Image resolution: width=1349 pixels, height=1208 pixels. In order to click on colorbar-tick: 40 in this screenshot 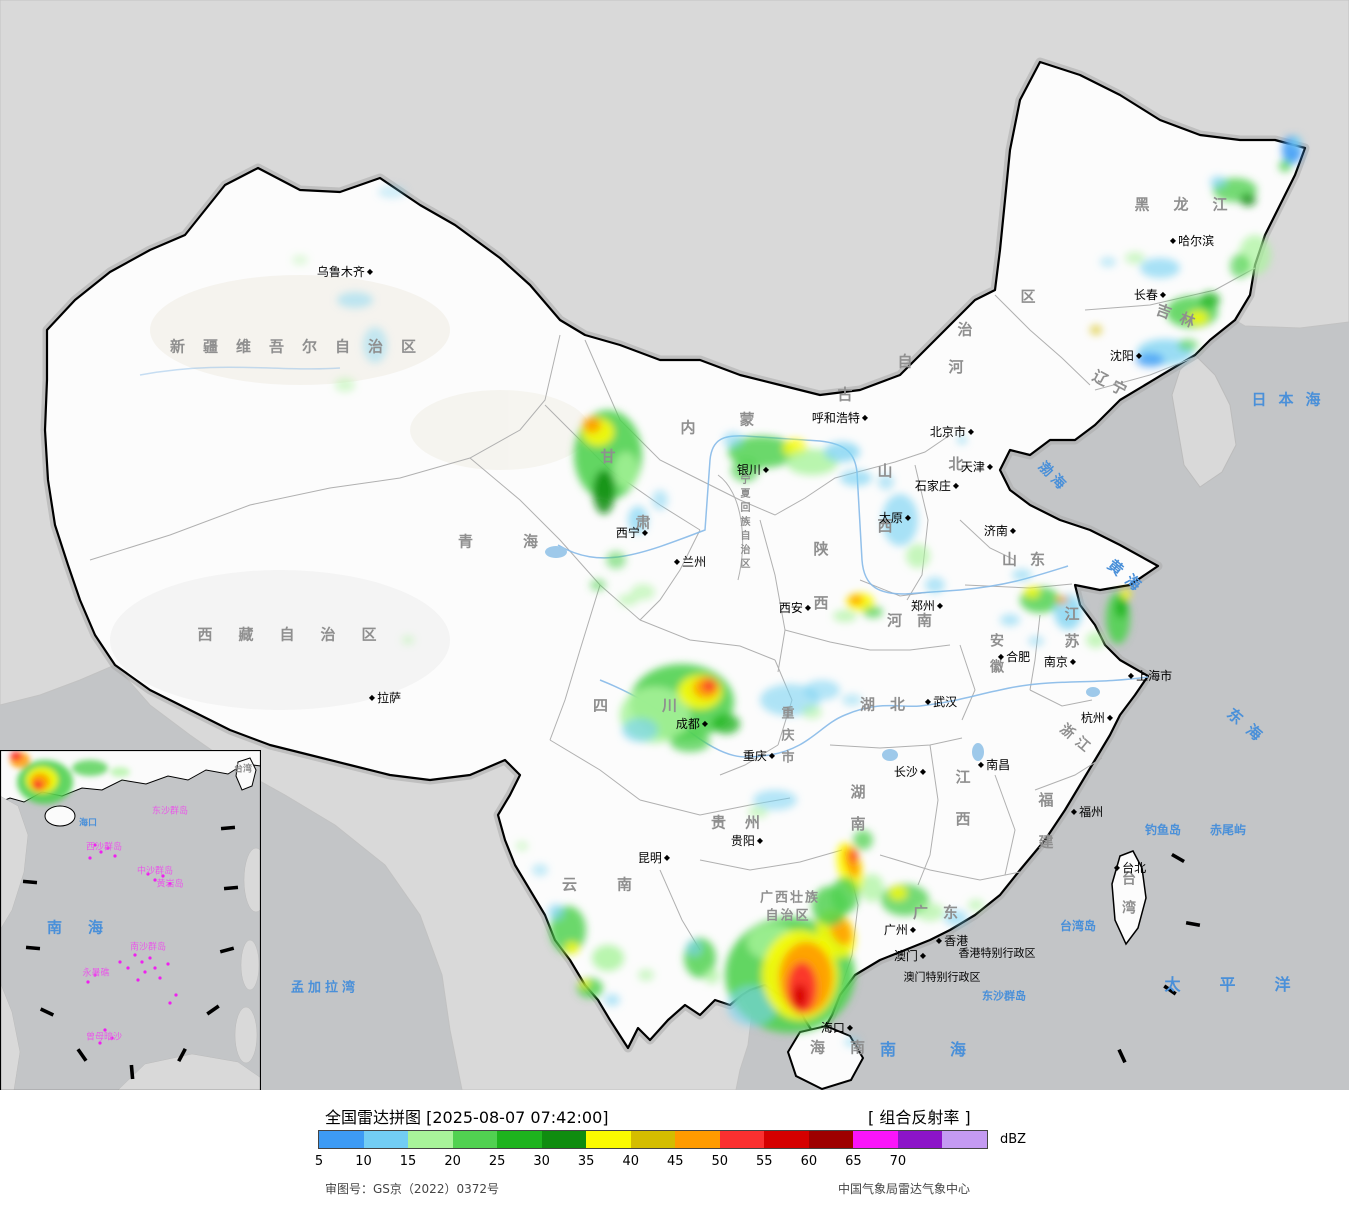, I will do `click(630, 1161)`.